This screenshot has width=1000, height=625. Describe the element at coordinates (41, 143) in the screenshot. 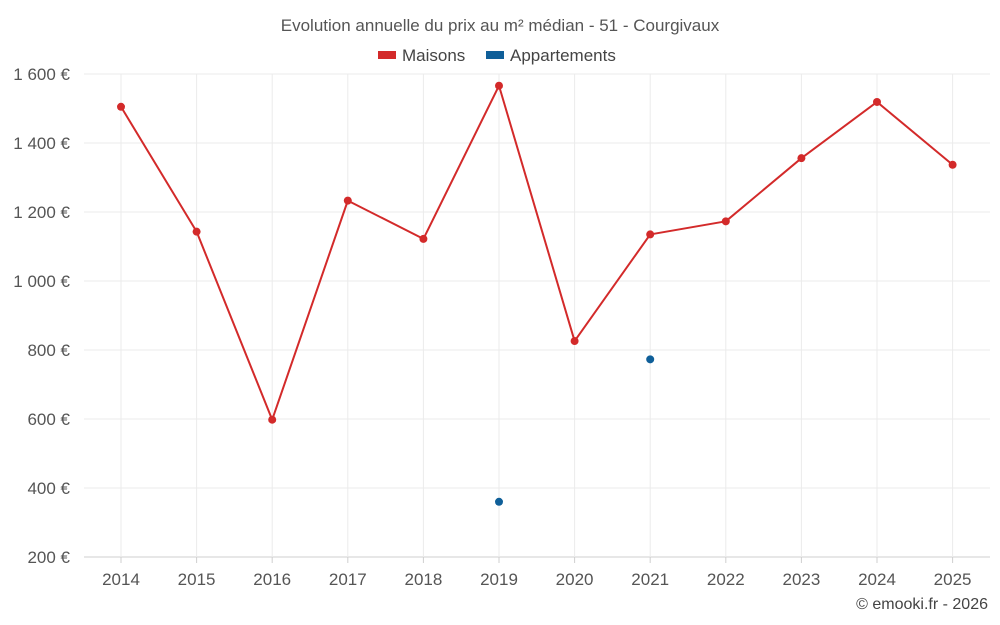

I see `y-tick-label: 1 400 €` at that location.